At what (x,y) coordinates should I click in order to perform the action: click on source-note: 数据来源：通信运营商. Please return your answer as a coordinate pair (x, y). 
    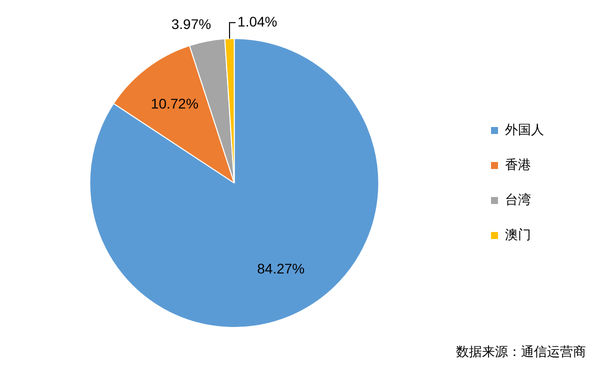
    Looking at the image, I should click on (521, 352).